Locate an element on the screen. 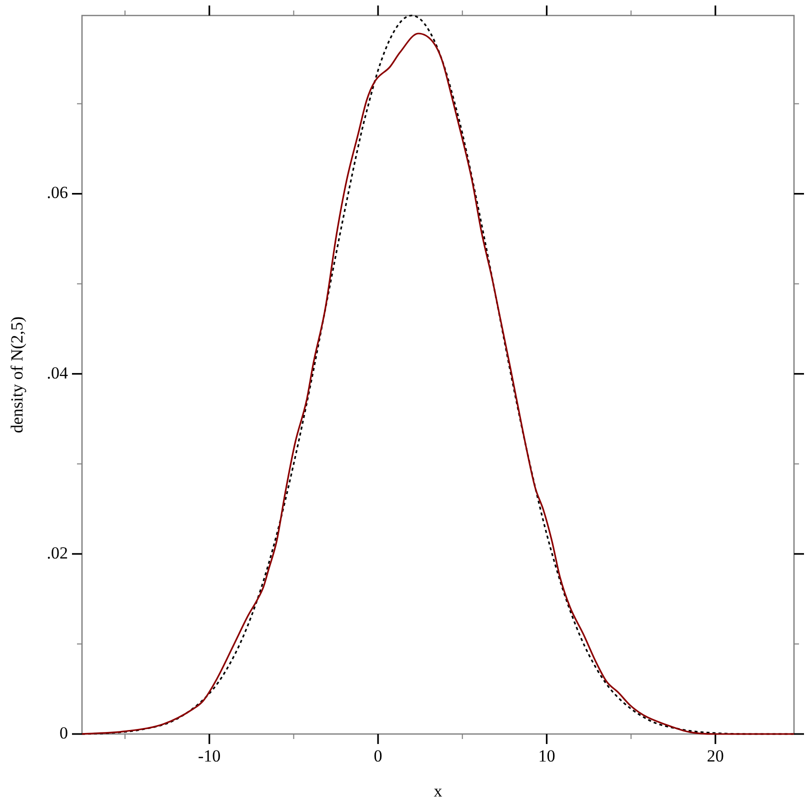 This screenshot has height=812, width=812. y-tick-label: .06 is located at coordinates (57, 192).